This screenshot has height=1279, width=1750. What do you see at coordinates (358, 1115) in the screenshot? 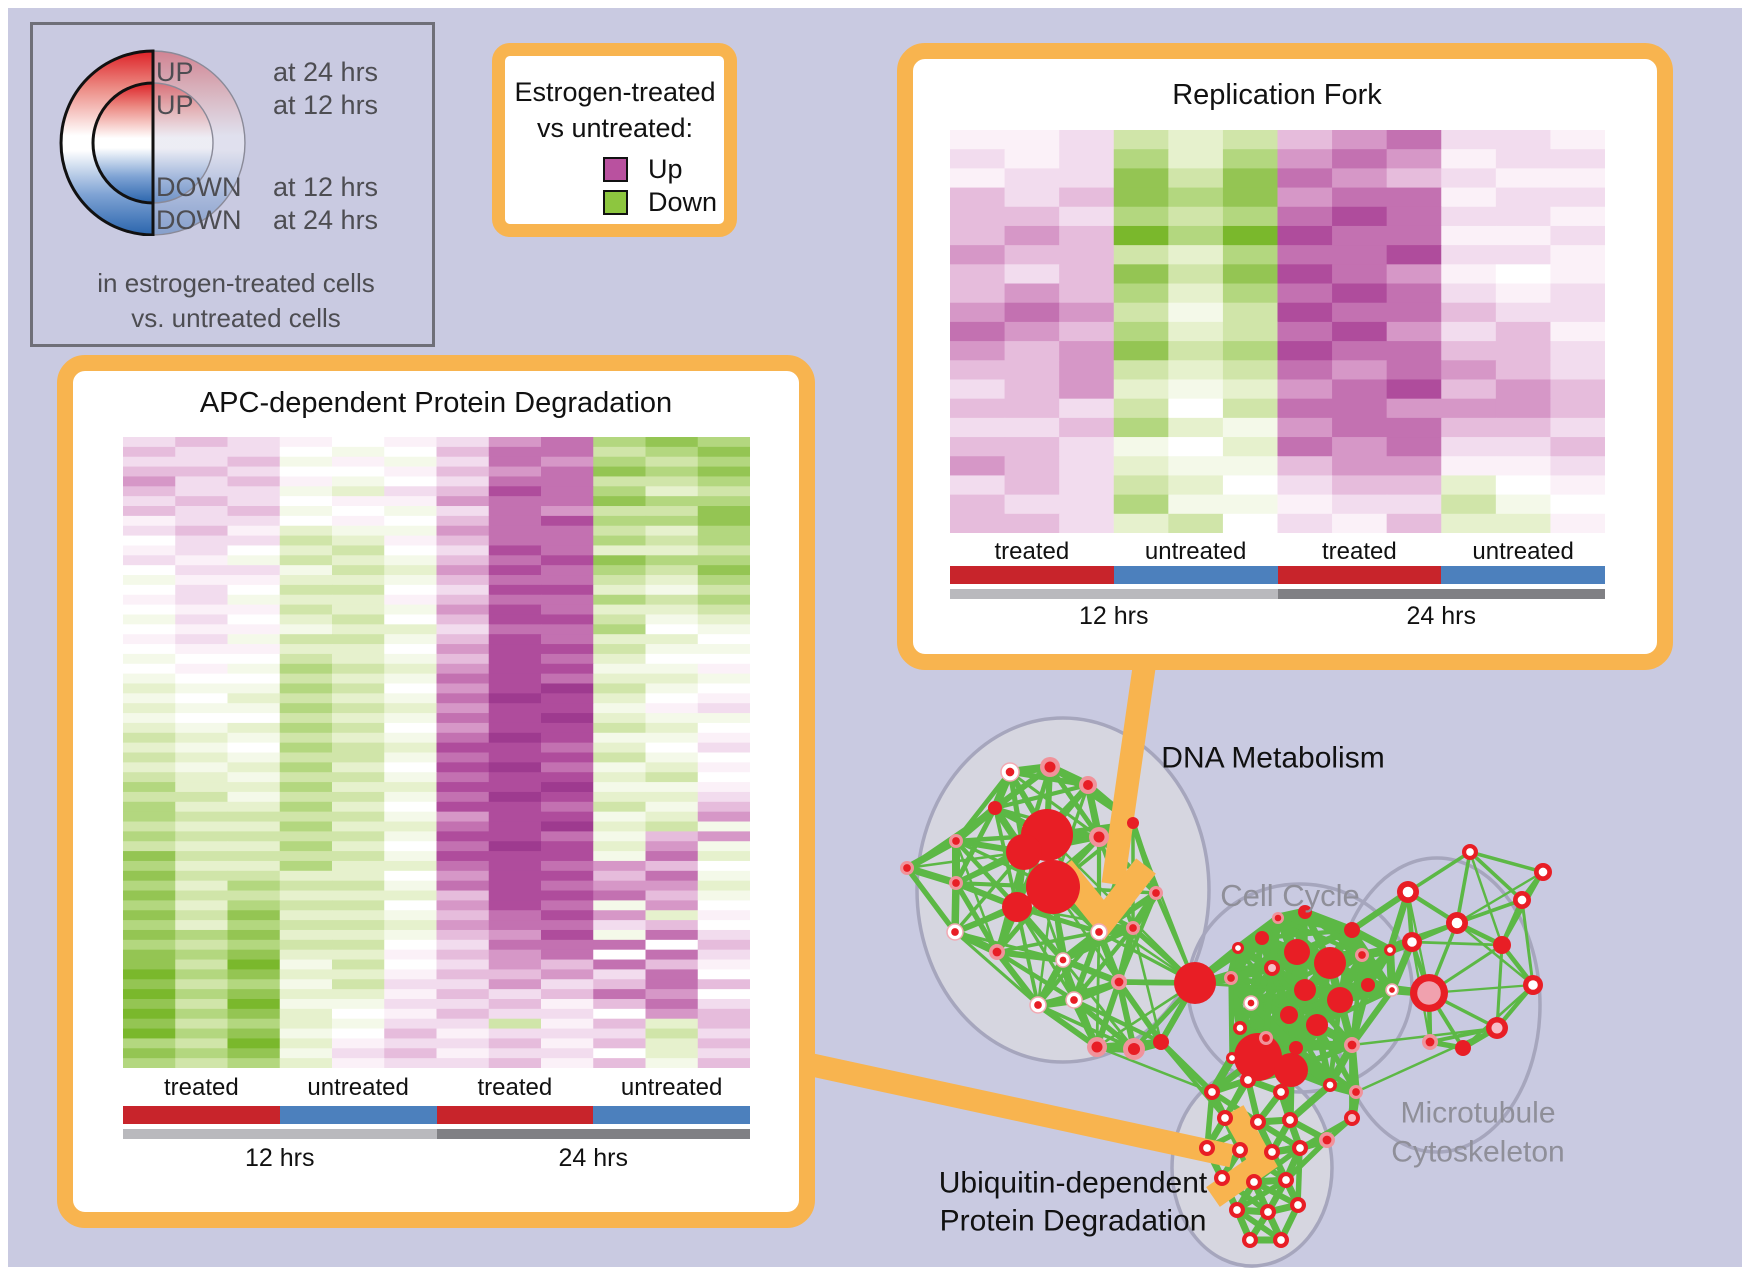
I see `untreated-bar` at bounding box center [358, 1115].